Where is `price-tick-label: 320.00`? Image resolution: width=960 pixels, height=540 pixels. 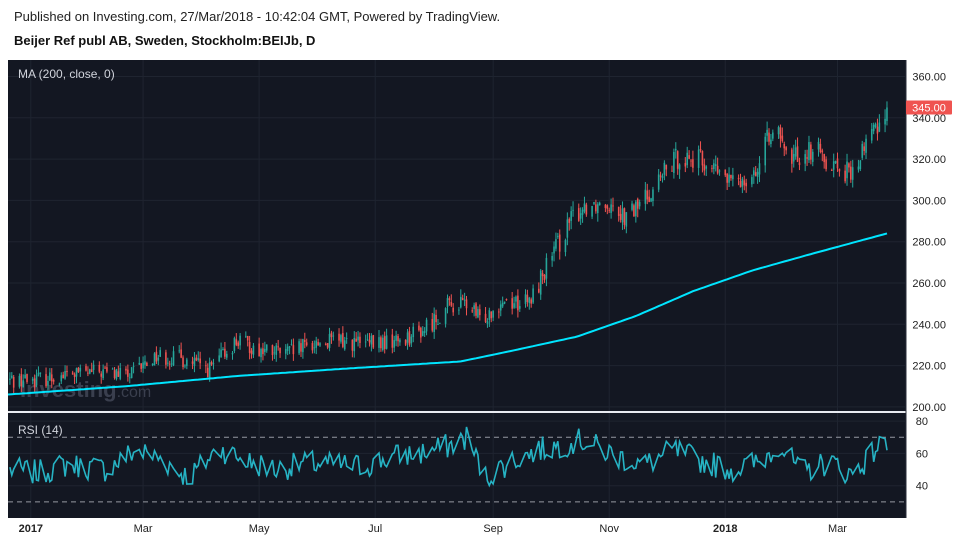 price-tick-label: 320.00 is located at coordinates (929, 160).